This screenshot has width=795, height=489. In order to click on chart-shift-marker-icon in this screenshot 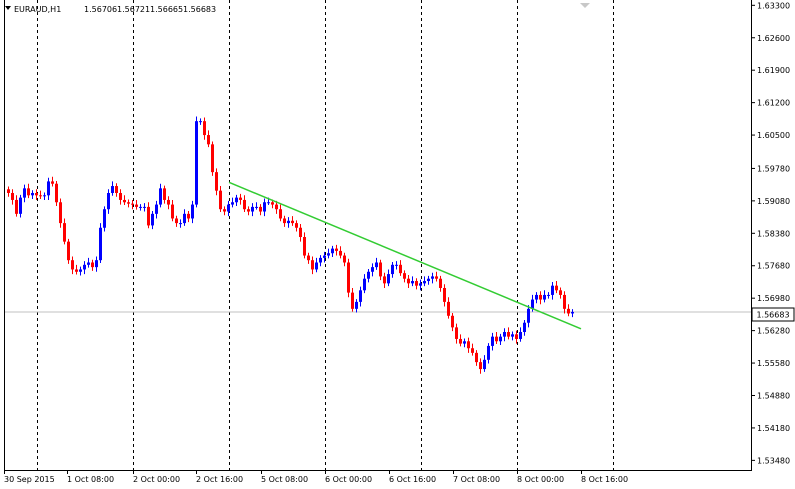, I will do `click(585, 5)`.